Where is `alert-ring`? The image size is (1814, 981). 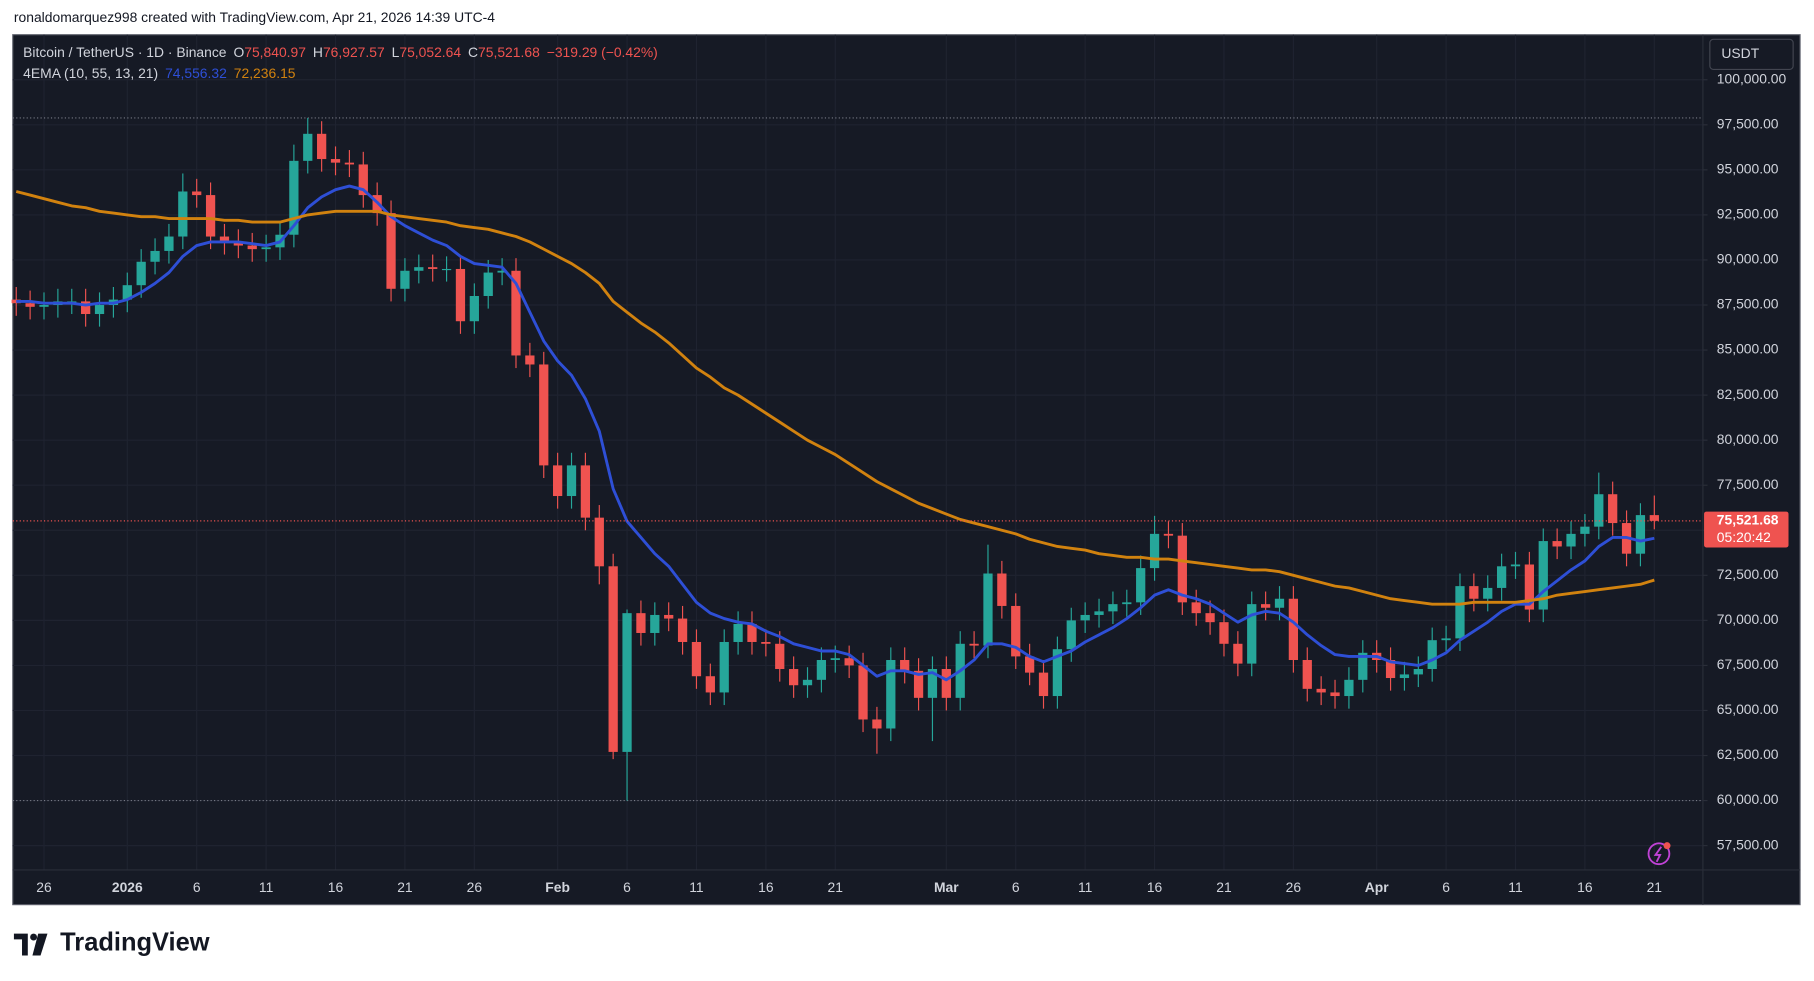 alert-ring is located at coordinates (1659, 854).